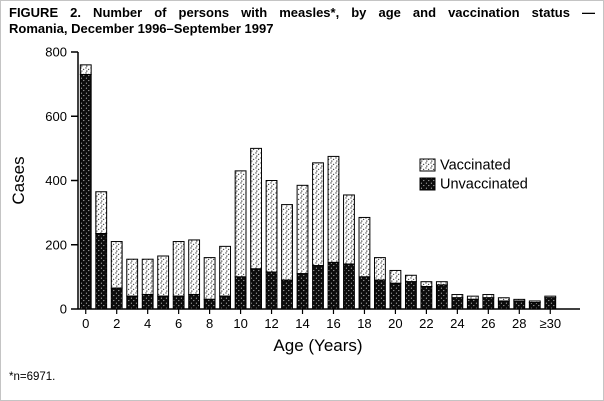  Describe the element at coordinates (56, 180) in the screenshot. I see `y-tick-label: 400` at that location.